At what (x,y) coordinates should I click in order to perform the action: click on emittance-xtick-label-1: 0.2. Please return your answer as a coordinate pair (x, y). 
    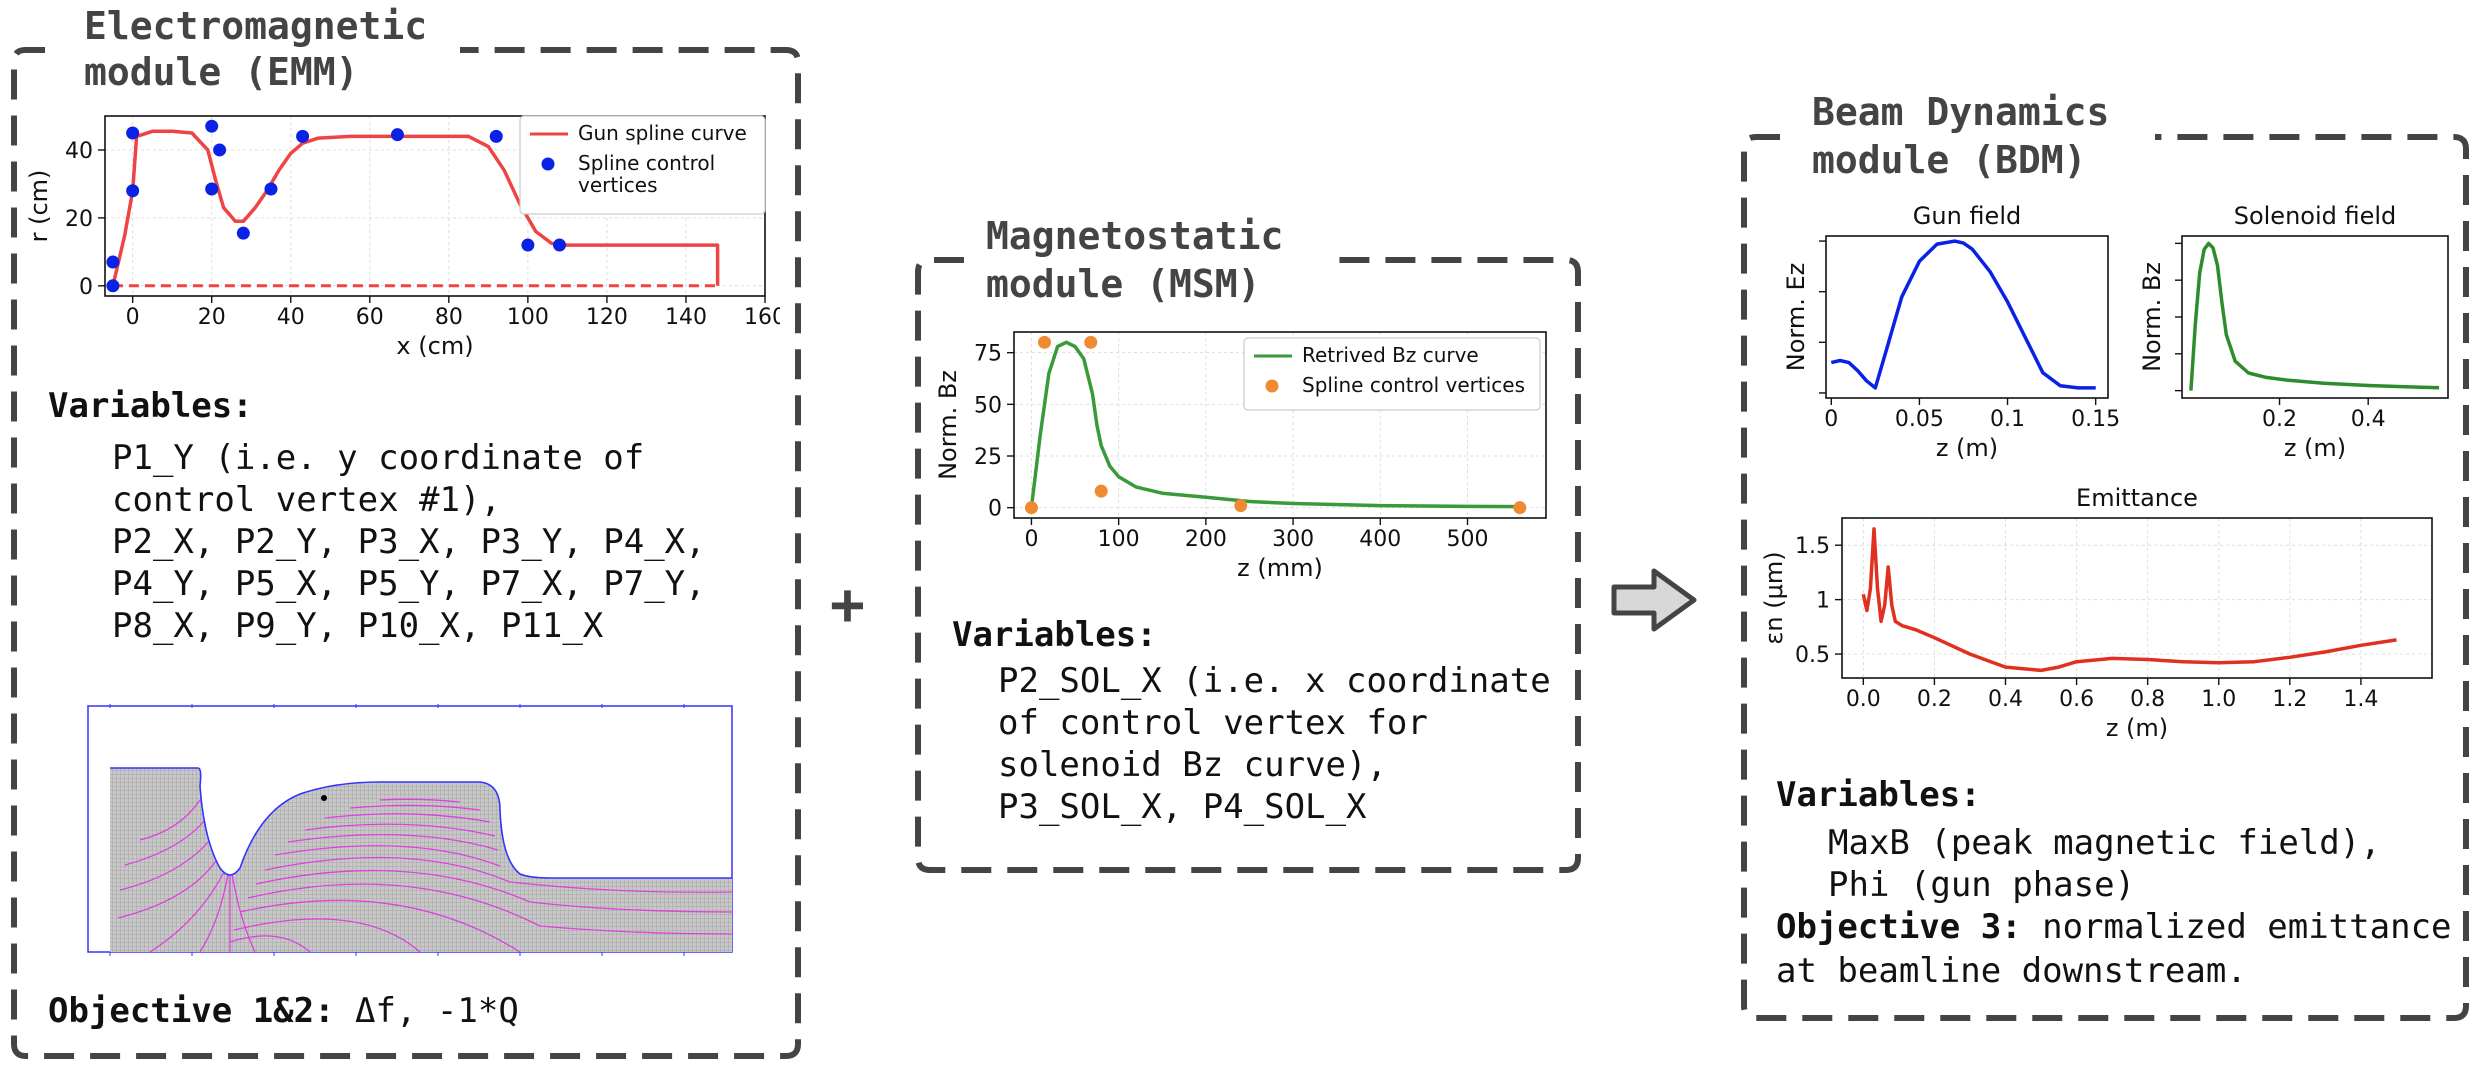
    Looking at the image, I should click on (1934, 699).